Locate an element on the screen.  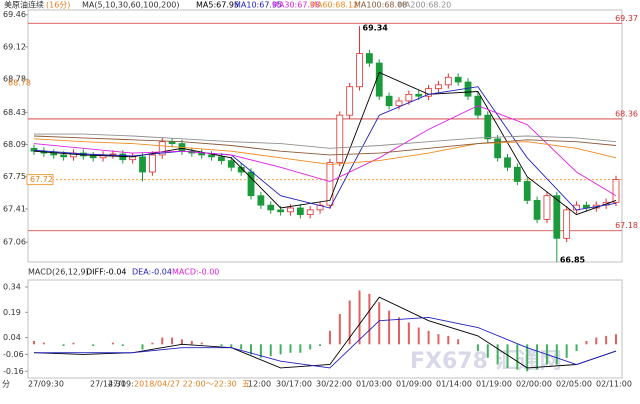
y-tick-label: 67.75 is located at coordinates (14, 176).